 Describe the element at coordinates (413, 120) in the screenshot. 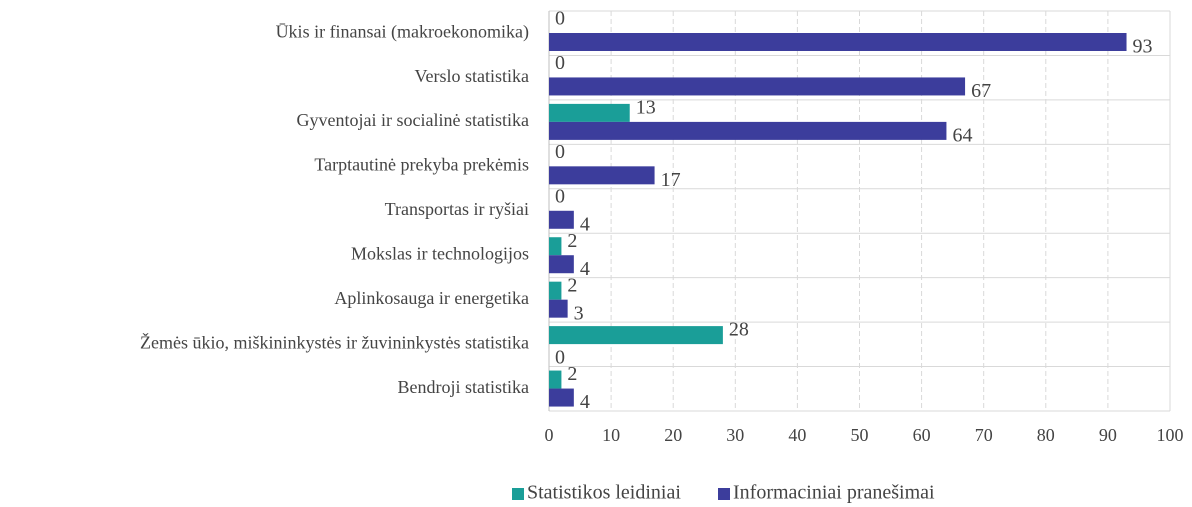

I see `y-tick-label: Gyventojai ir socialinė statistika` at that location.